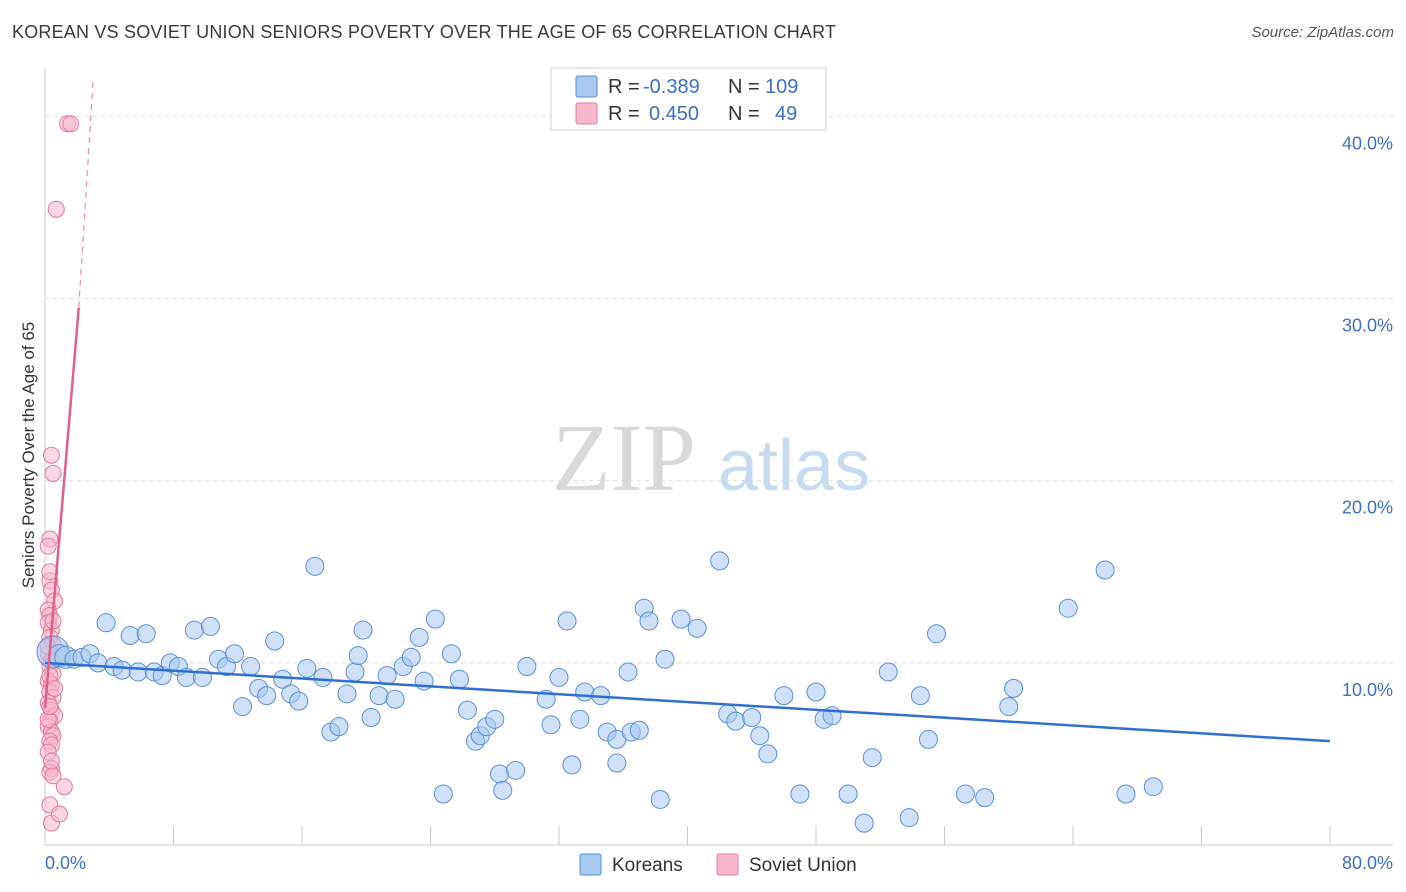  I want to click on bottom-legend-soviet: Soviet Union, so click(803, 865).